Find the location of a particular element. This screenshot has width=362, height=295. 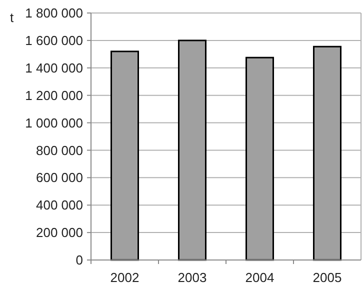

y-tick-label: 1 000 000 is located at coordinates (54, 122).